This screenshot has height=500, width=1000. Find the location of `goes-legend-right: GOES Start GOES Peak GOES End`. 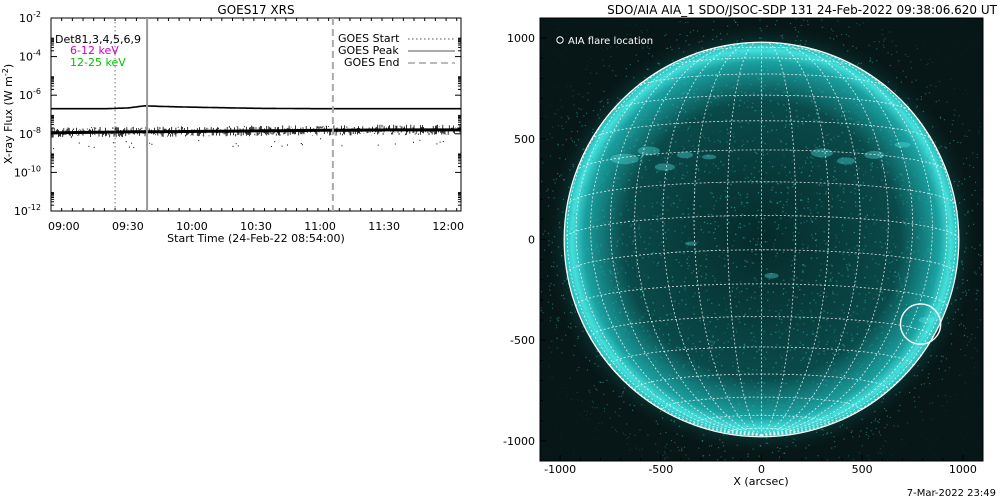

goes-legend-right: GOES Start GOES Peak GOES End is located at coordinates (396, 50).